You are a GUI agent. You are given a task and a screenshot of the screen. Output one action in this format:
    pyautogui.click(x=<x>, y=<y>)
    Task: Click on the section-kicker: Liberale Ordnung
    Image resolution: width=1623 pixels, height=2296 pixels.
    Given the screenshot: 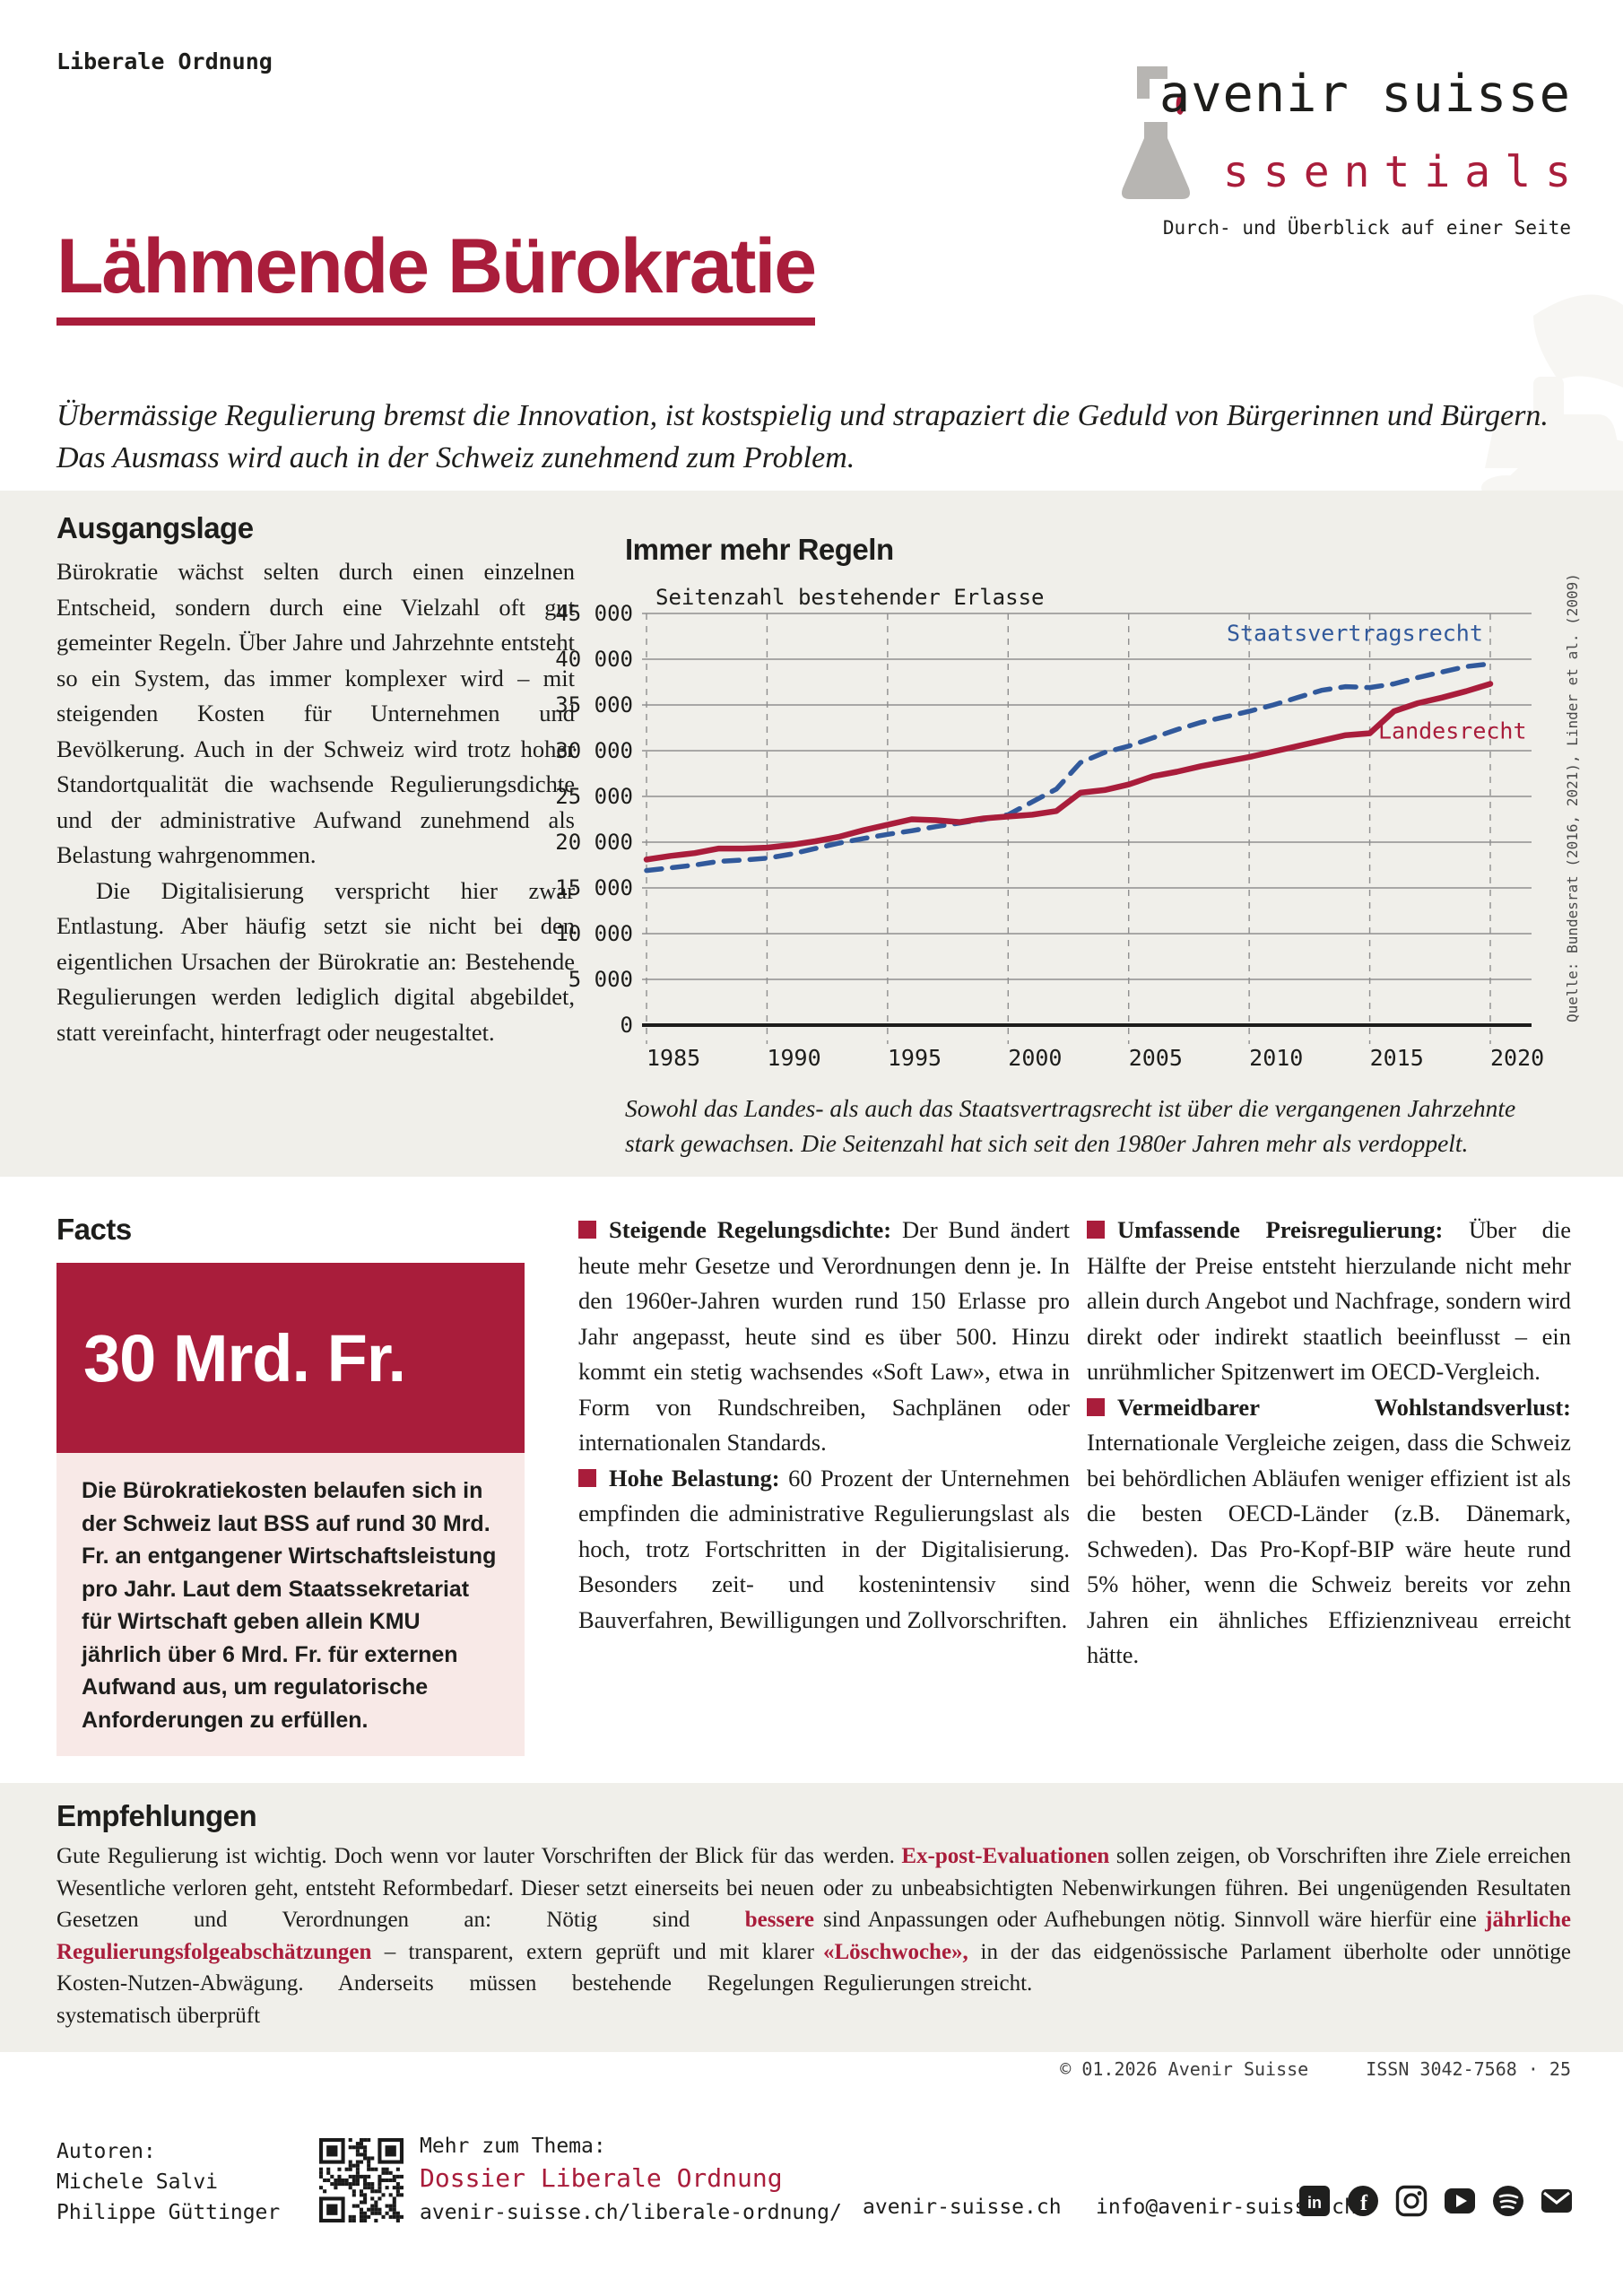 What is the action you would take?
    pyautogui.click(x=164, y=61)
    